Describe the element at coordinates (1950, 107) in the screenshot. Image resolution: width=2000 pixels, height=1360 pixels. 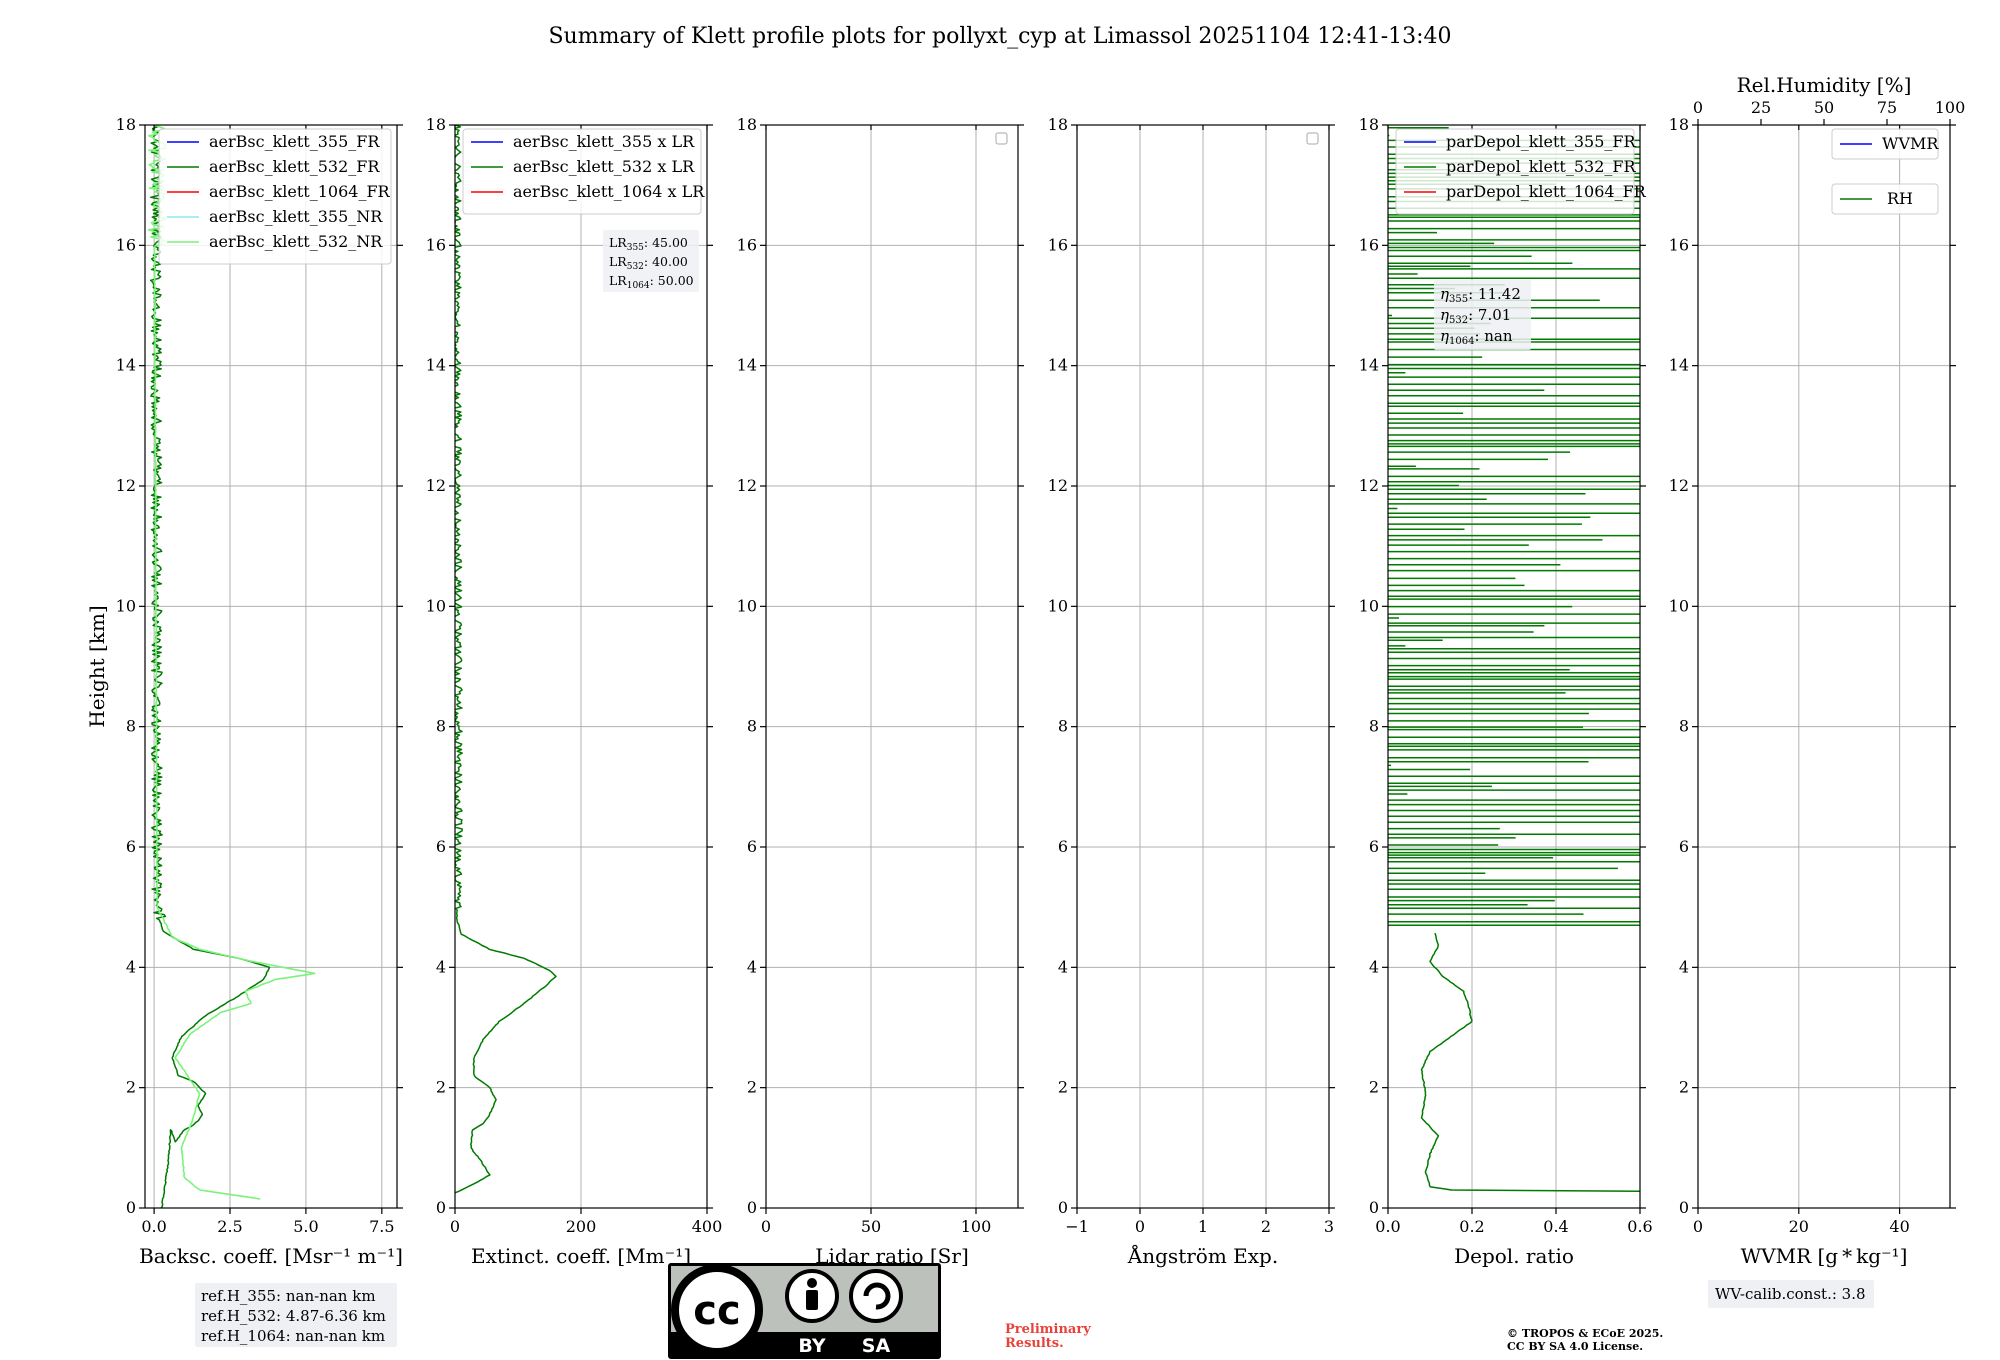
I see `top-tick-label: 100` at that location.